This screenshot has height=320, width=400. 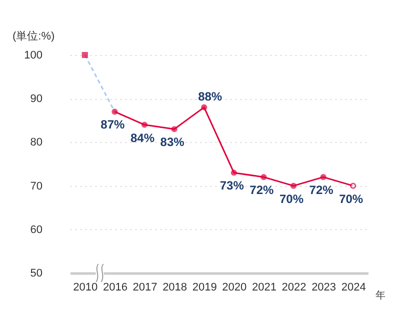 What do you see at coordinates (210, 96) in the screenshot?
I see `data-label: 88%` at bounding box center [210, 96].